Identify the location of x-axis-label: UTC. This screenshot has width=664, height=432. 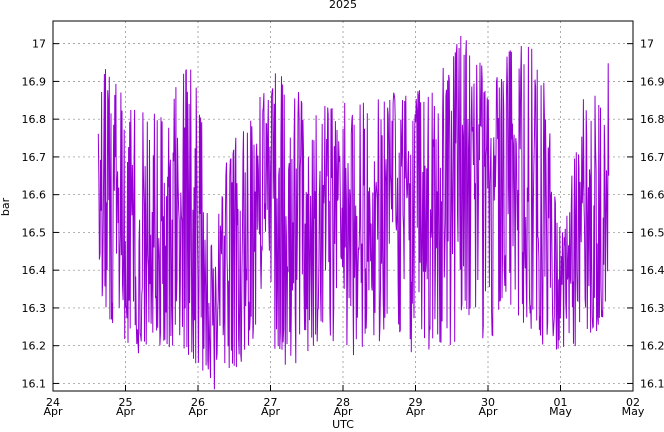
(343, 424).